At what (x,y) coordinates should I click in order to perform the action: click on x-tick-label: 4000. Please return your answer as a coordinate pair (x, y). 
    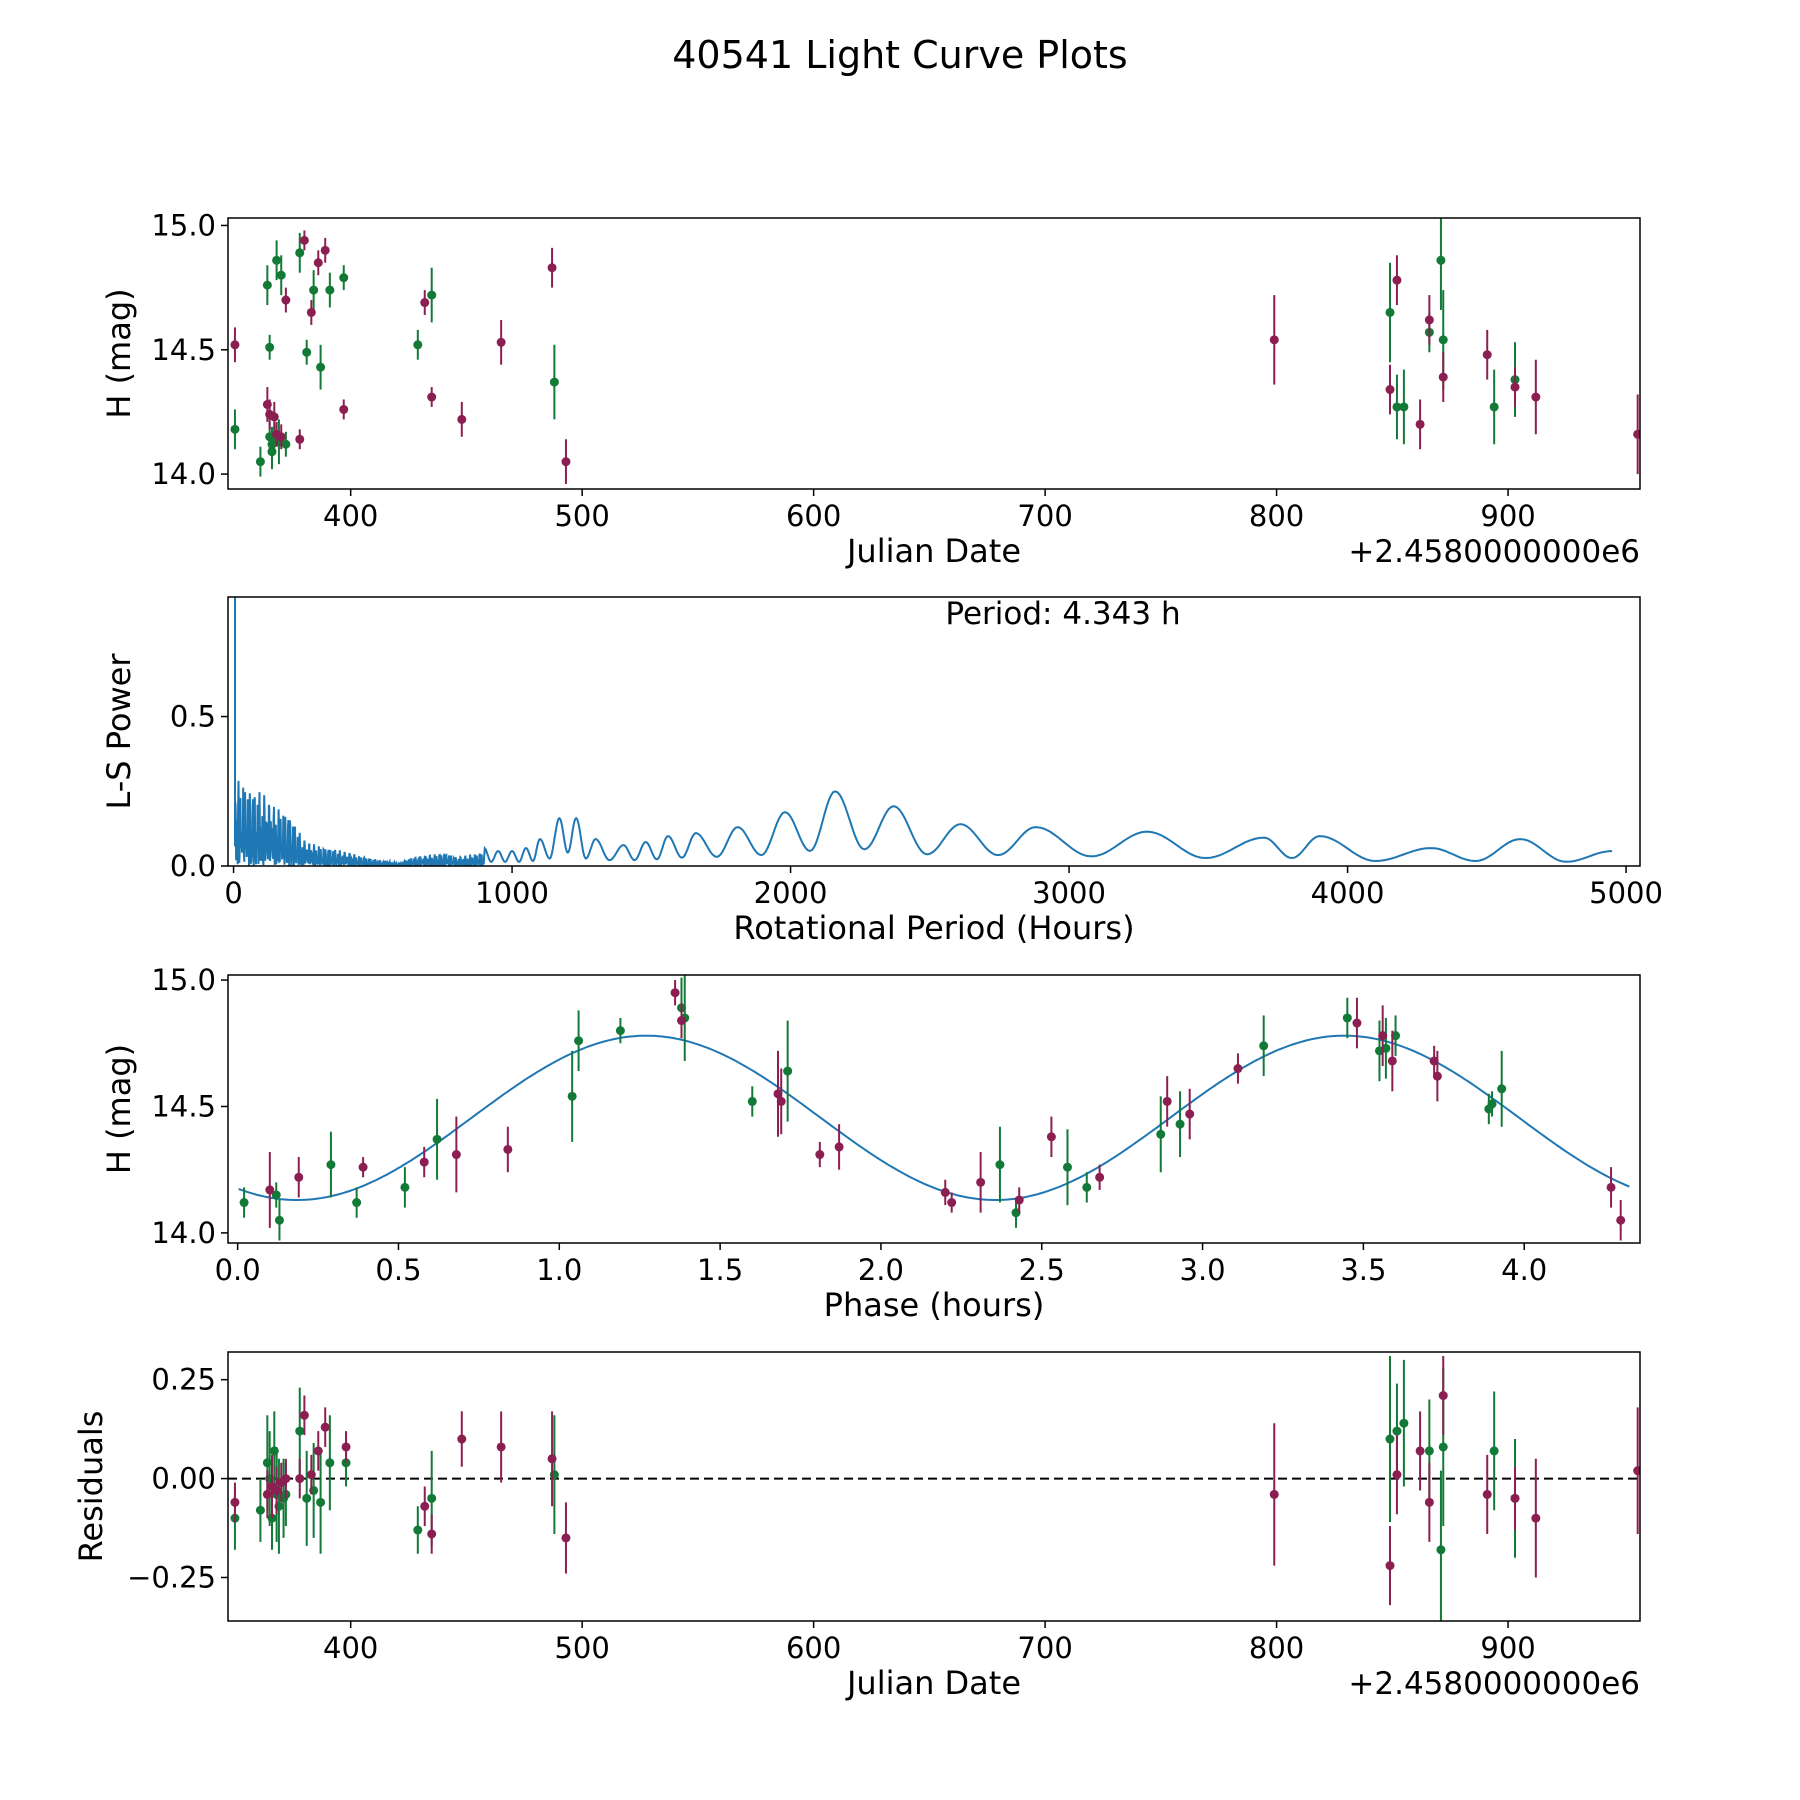
    Looking at the image, I should click on (1348, 893).